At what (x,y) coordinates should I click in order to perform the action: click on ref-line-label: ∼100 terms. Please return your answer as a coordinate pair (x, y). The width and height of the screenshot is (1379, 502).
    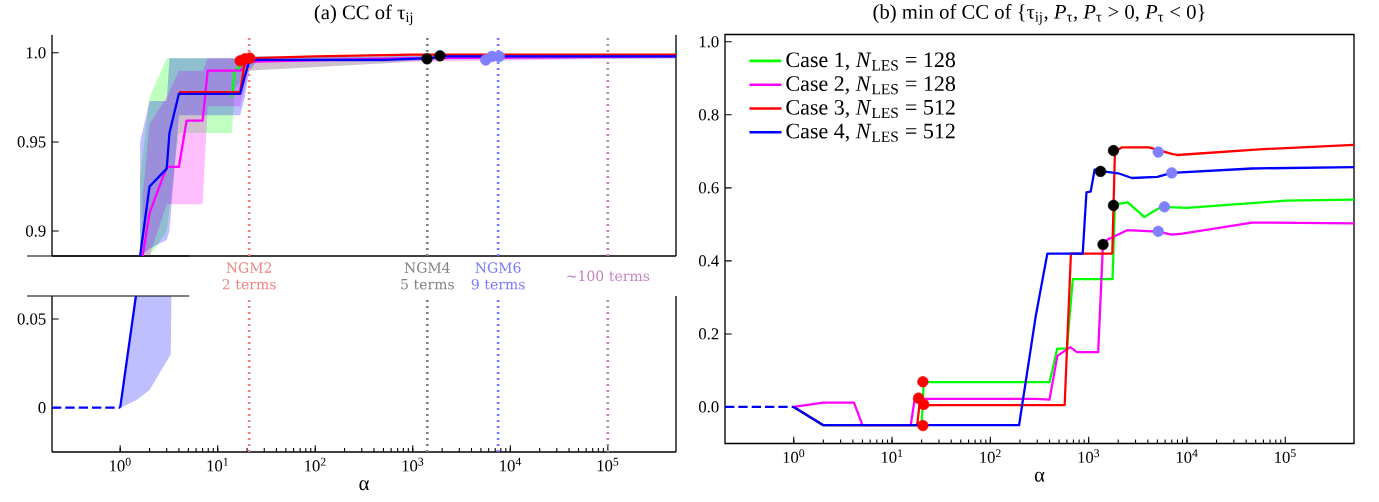
    Looking at the image, I should click on (608, 276).